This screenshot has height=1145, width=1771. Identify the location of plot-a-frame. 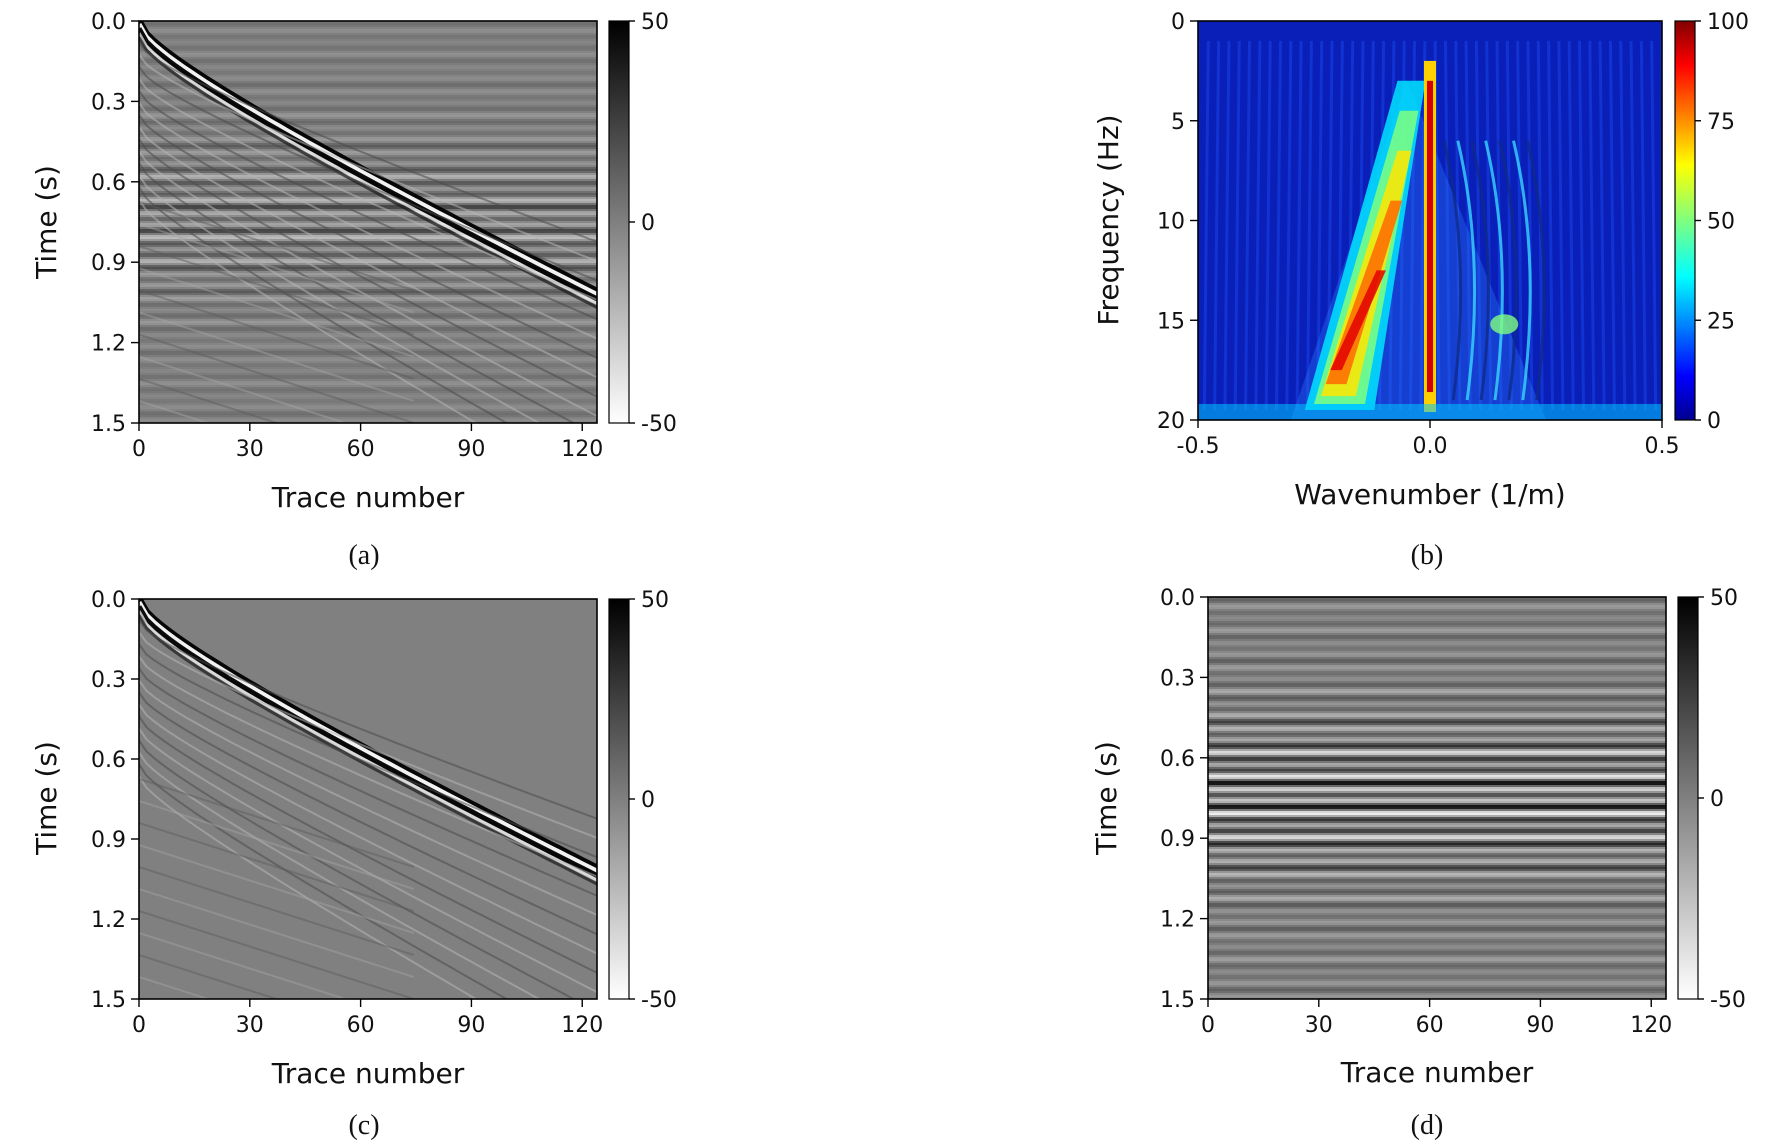
(368, 222).